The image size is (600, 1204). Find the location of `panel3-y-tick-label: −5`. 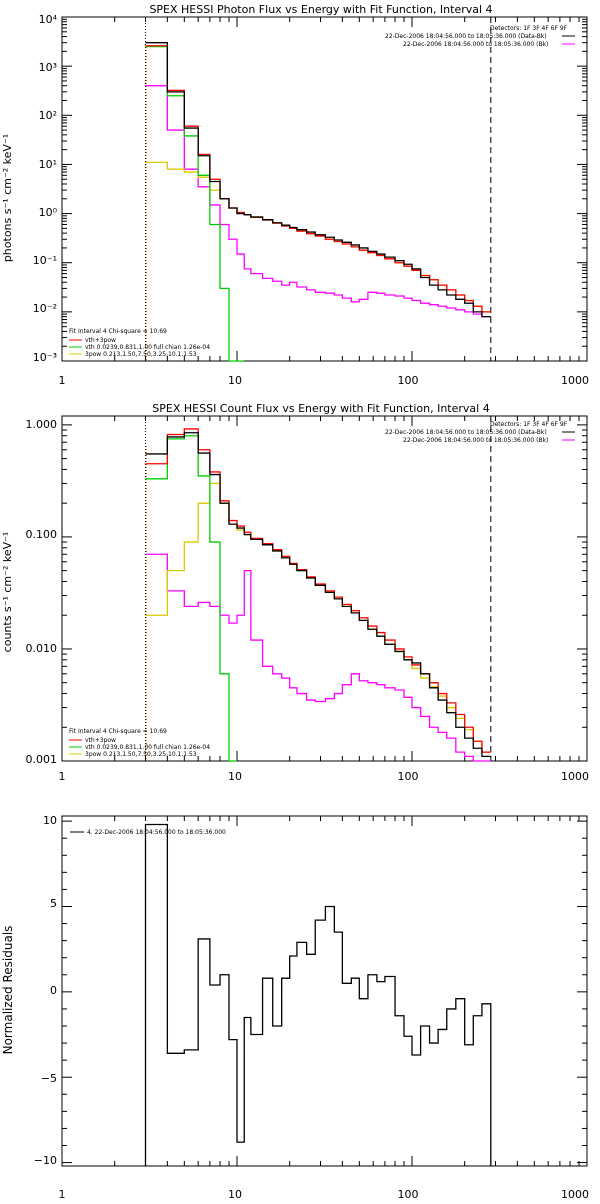

panel3-y-tick-label: −5 is located at coordinates (49, 1078).